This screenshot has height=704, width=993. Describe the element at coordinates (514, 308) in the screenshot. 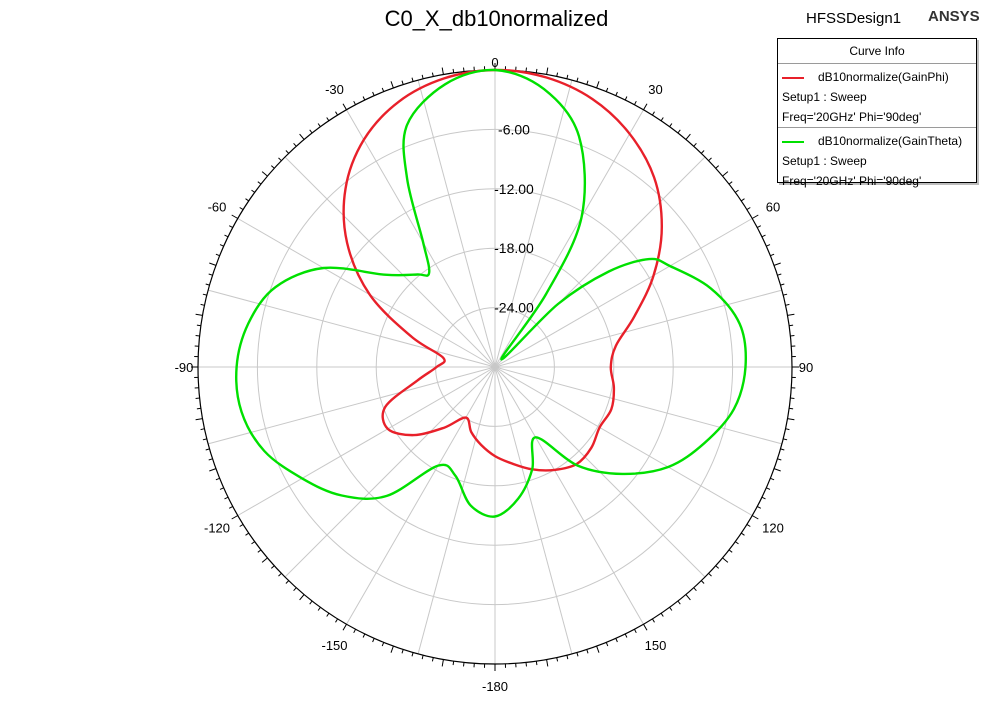

I see `radial-tick-label: -24.00` at that location.